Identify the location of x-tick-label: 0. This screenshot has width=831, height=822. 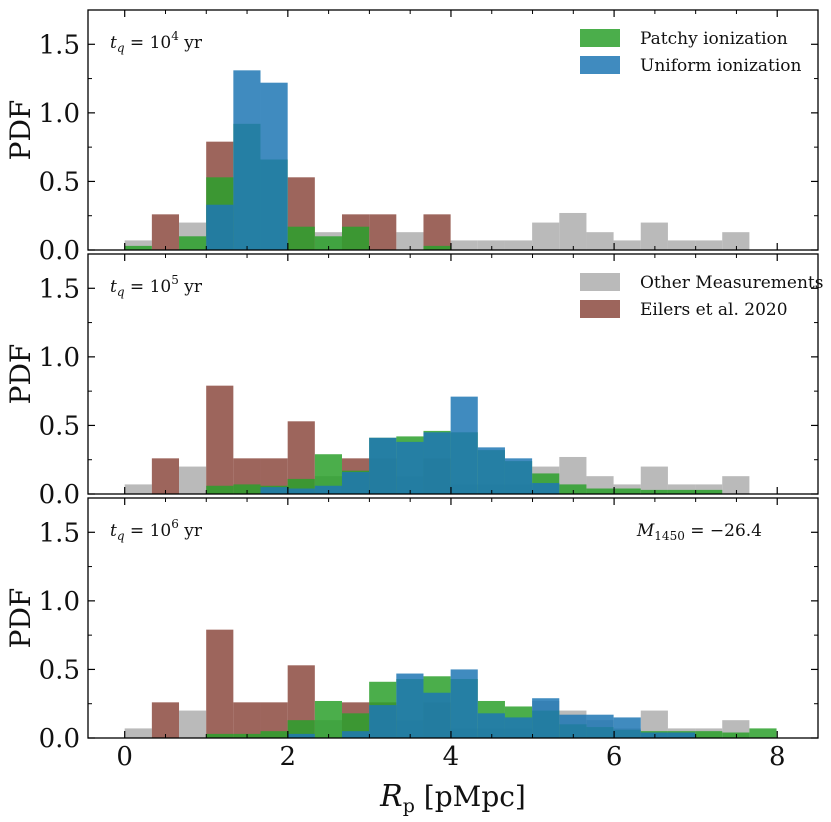
(124, 757).